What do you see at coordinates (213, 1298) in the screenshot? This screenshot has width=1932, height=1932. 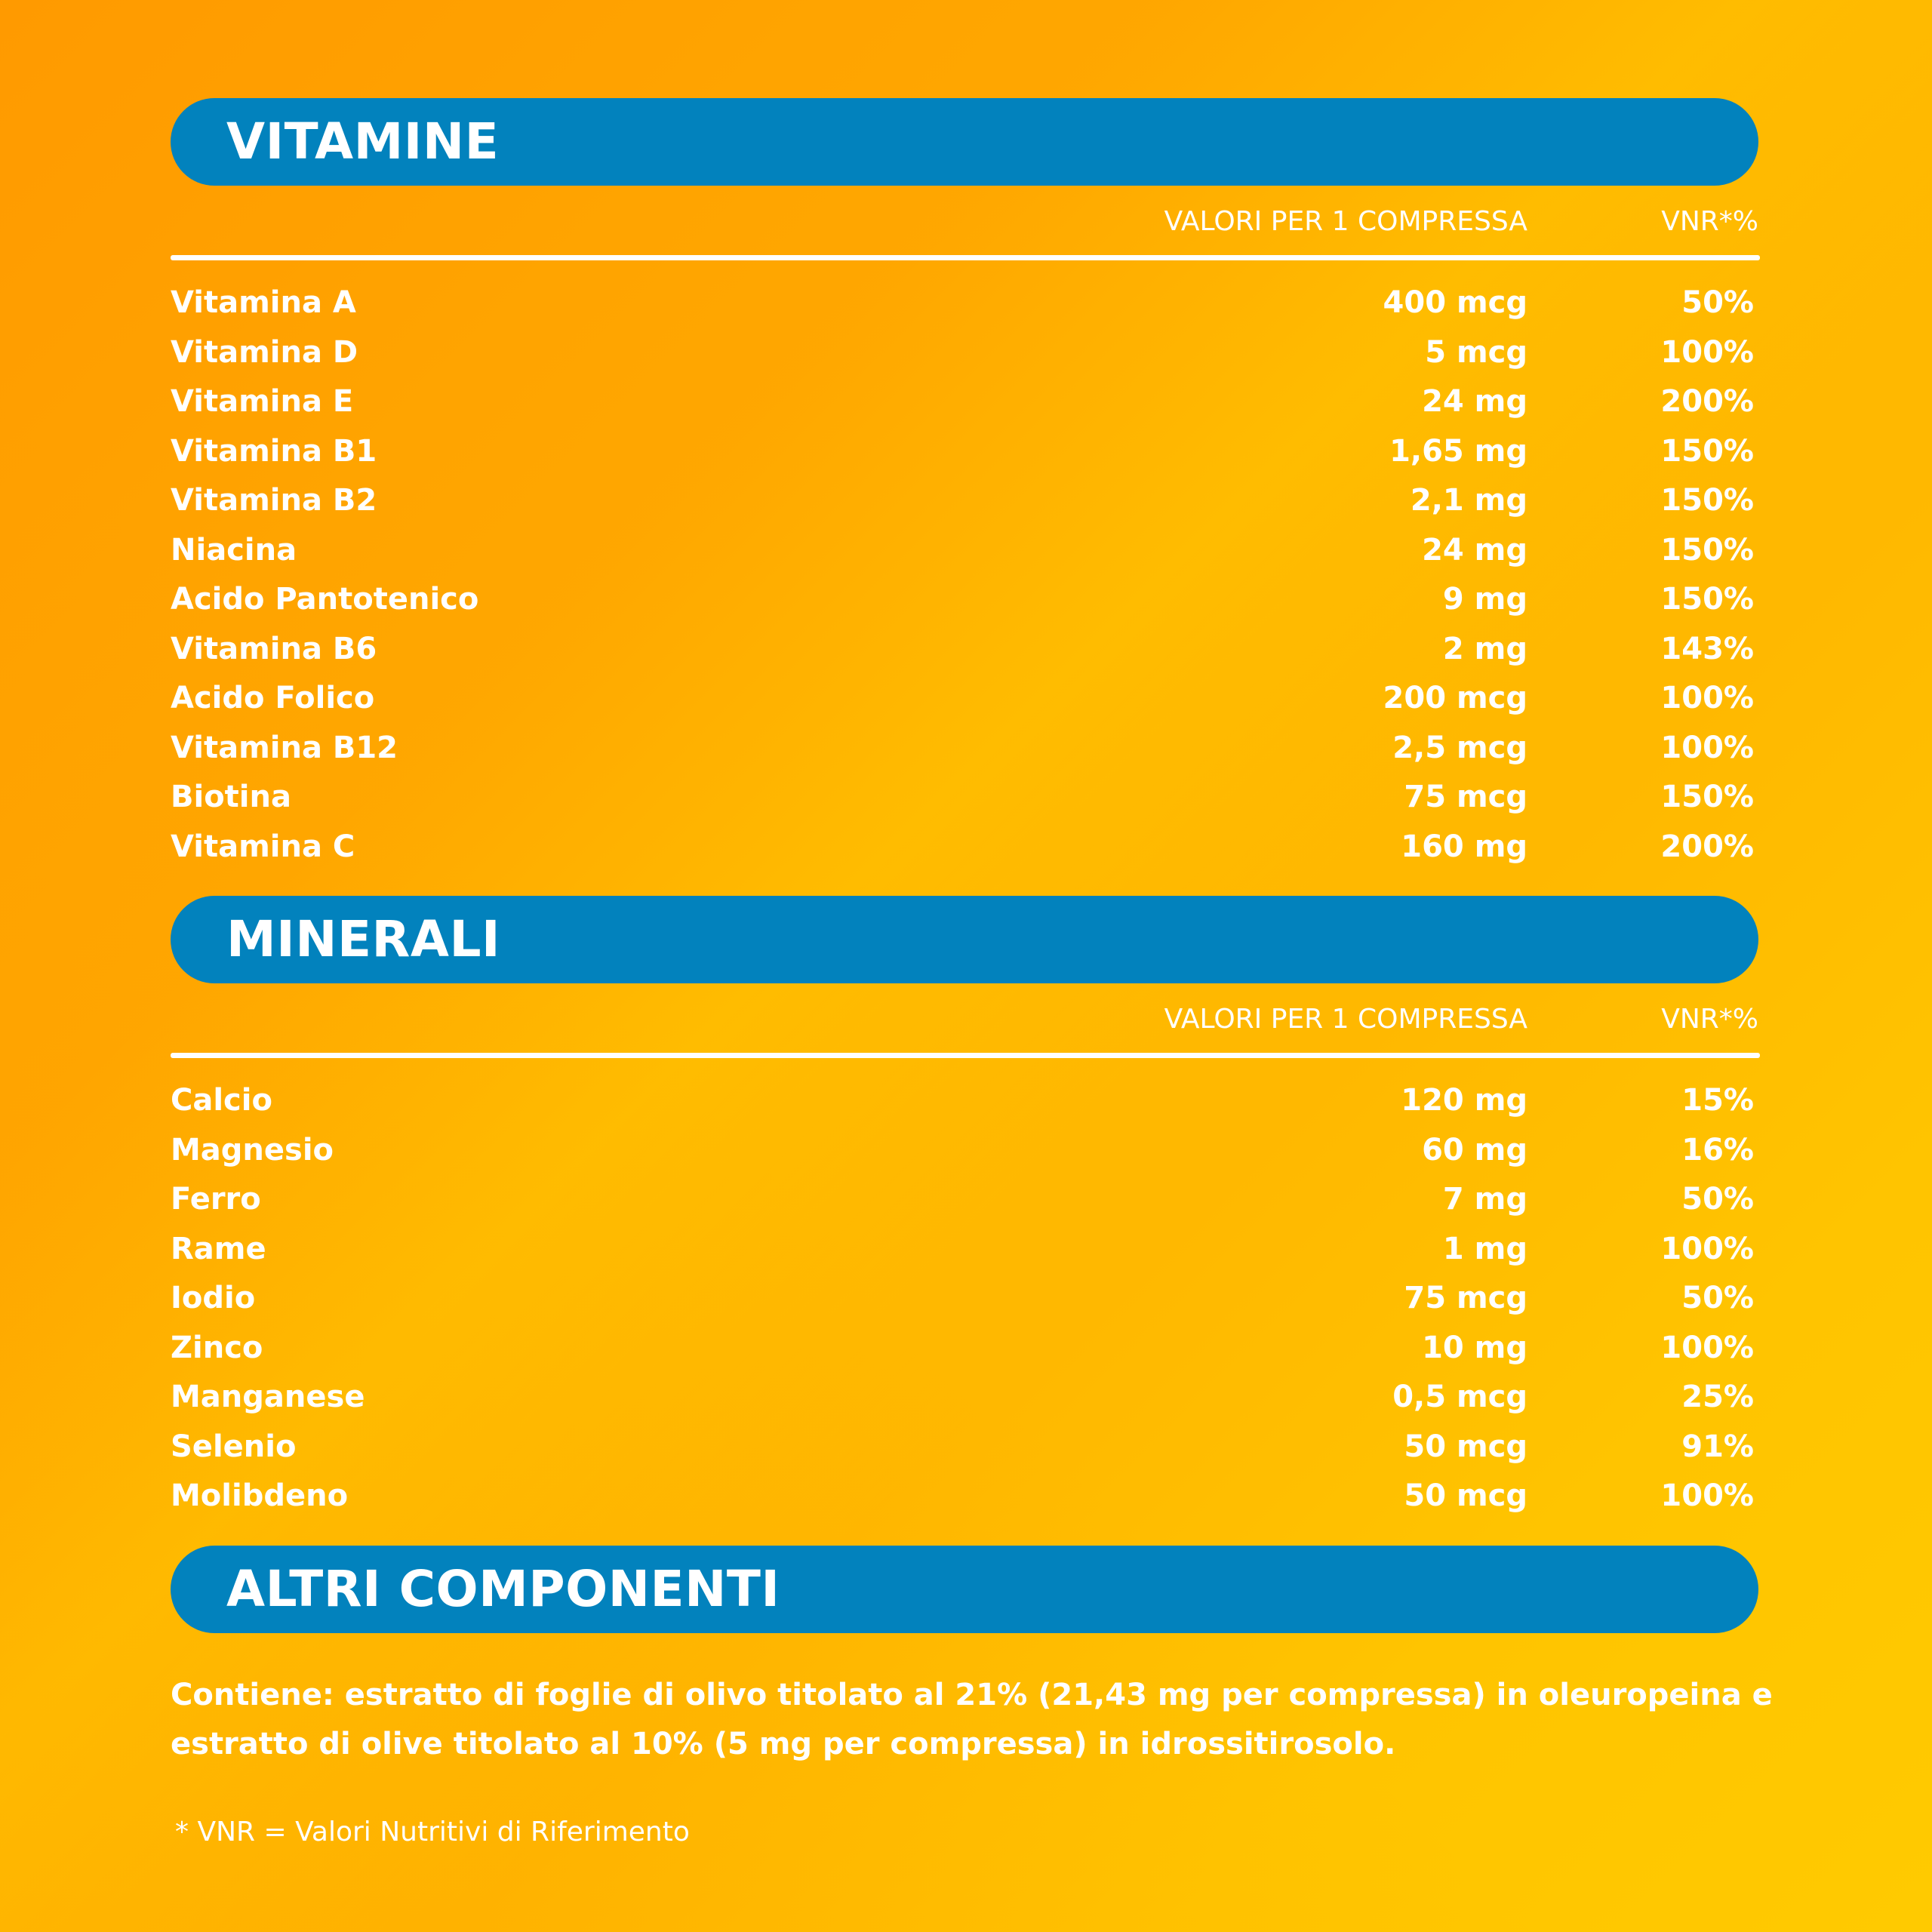 I see `nutrient-name: Iodio` at bounding box center [213, 1298].